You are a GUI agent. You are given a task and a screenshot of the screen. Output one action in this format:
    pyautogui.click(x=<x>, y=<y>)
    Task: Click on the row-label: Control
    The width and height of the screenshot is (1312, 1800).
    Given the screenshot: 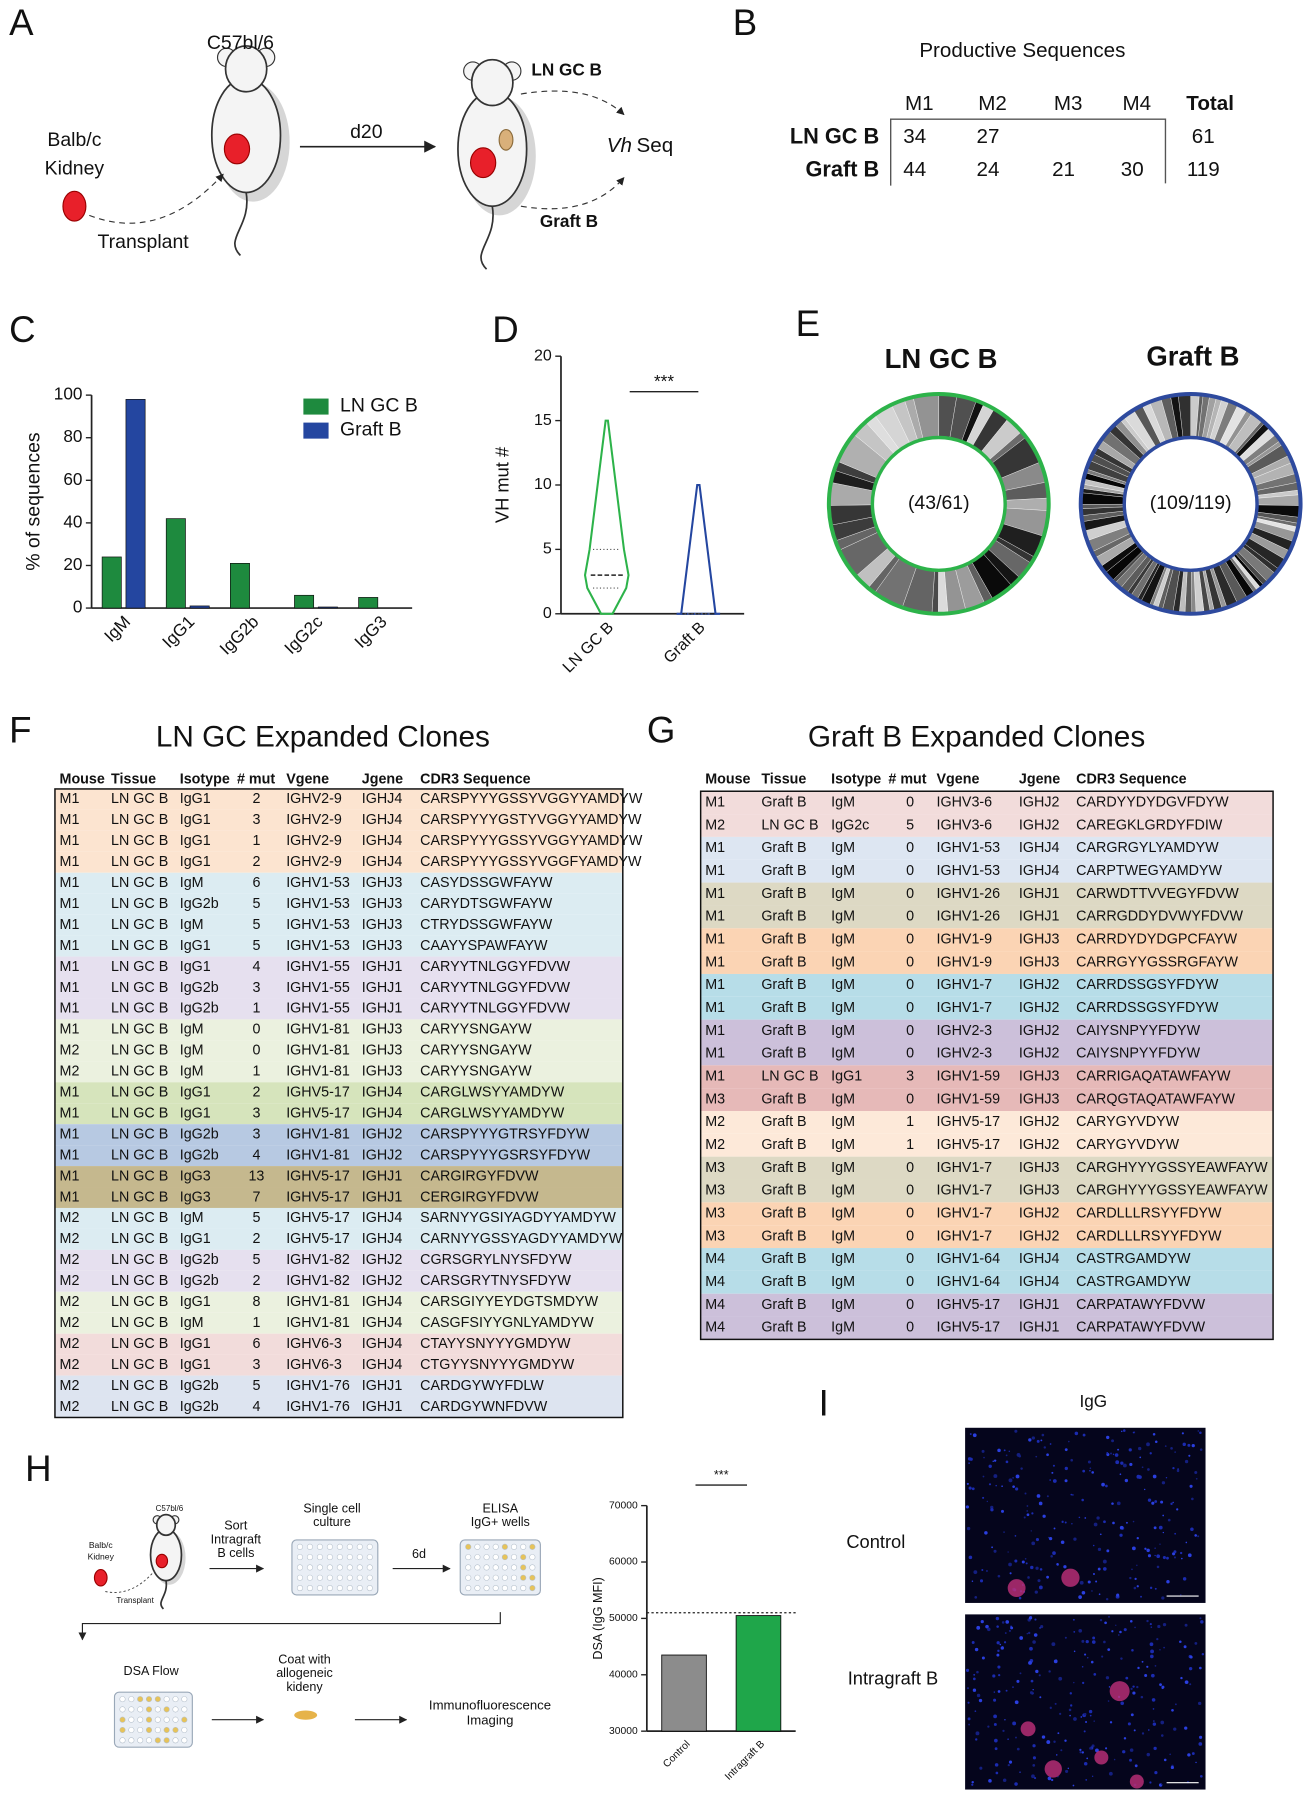 What is the action you would take?
    pyautogui.click(x=875, y=1541)
    